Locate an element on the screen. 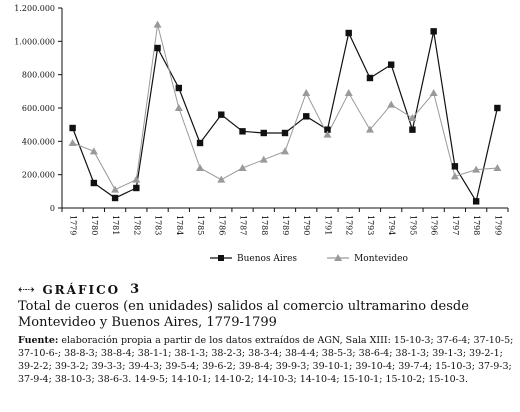 The height and width of the screenshot is (412, 520). caption-heading: ⇠⇢ GRÁFICO 3 is located at coordinates (266, 289).